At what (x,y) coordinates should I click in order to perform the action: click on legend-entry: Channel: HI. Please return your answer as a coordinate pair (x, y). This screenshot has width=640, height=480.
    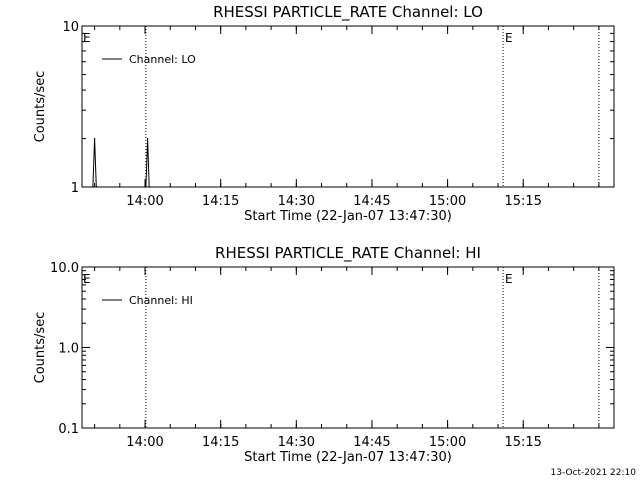
    Looking at the image, I should click on (161, 300).